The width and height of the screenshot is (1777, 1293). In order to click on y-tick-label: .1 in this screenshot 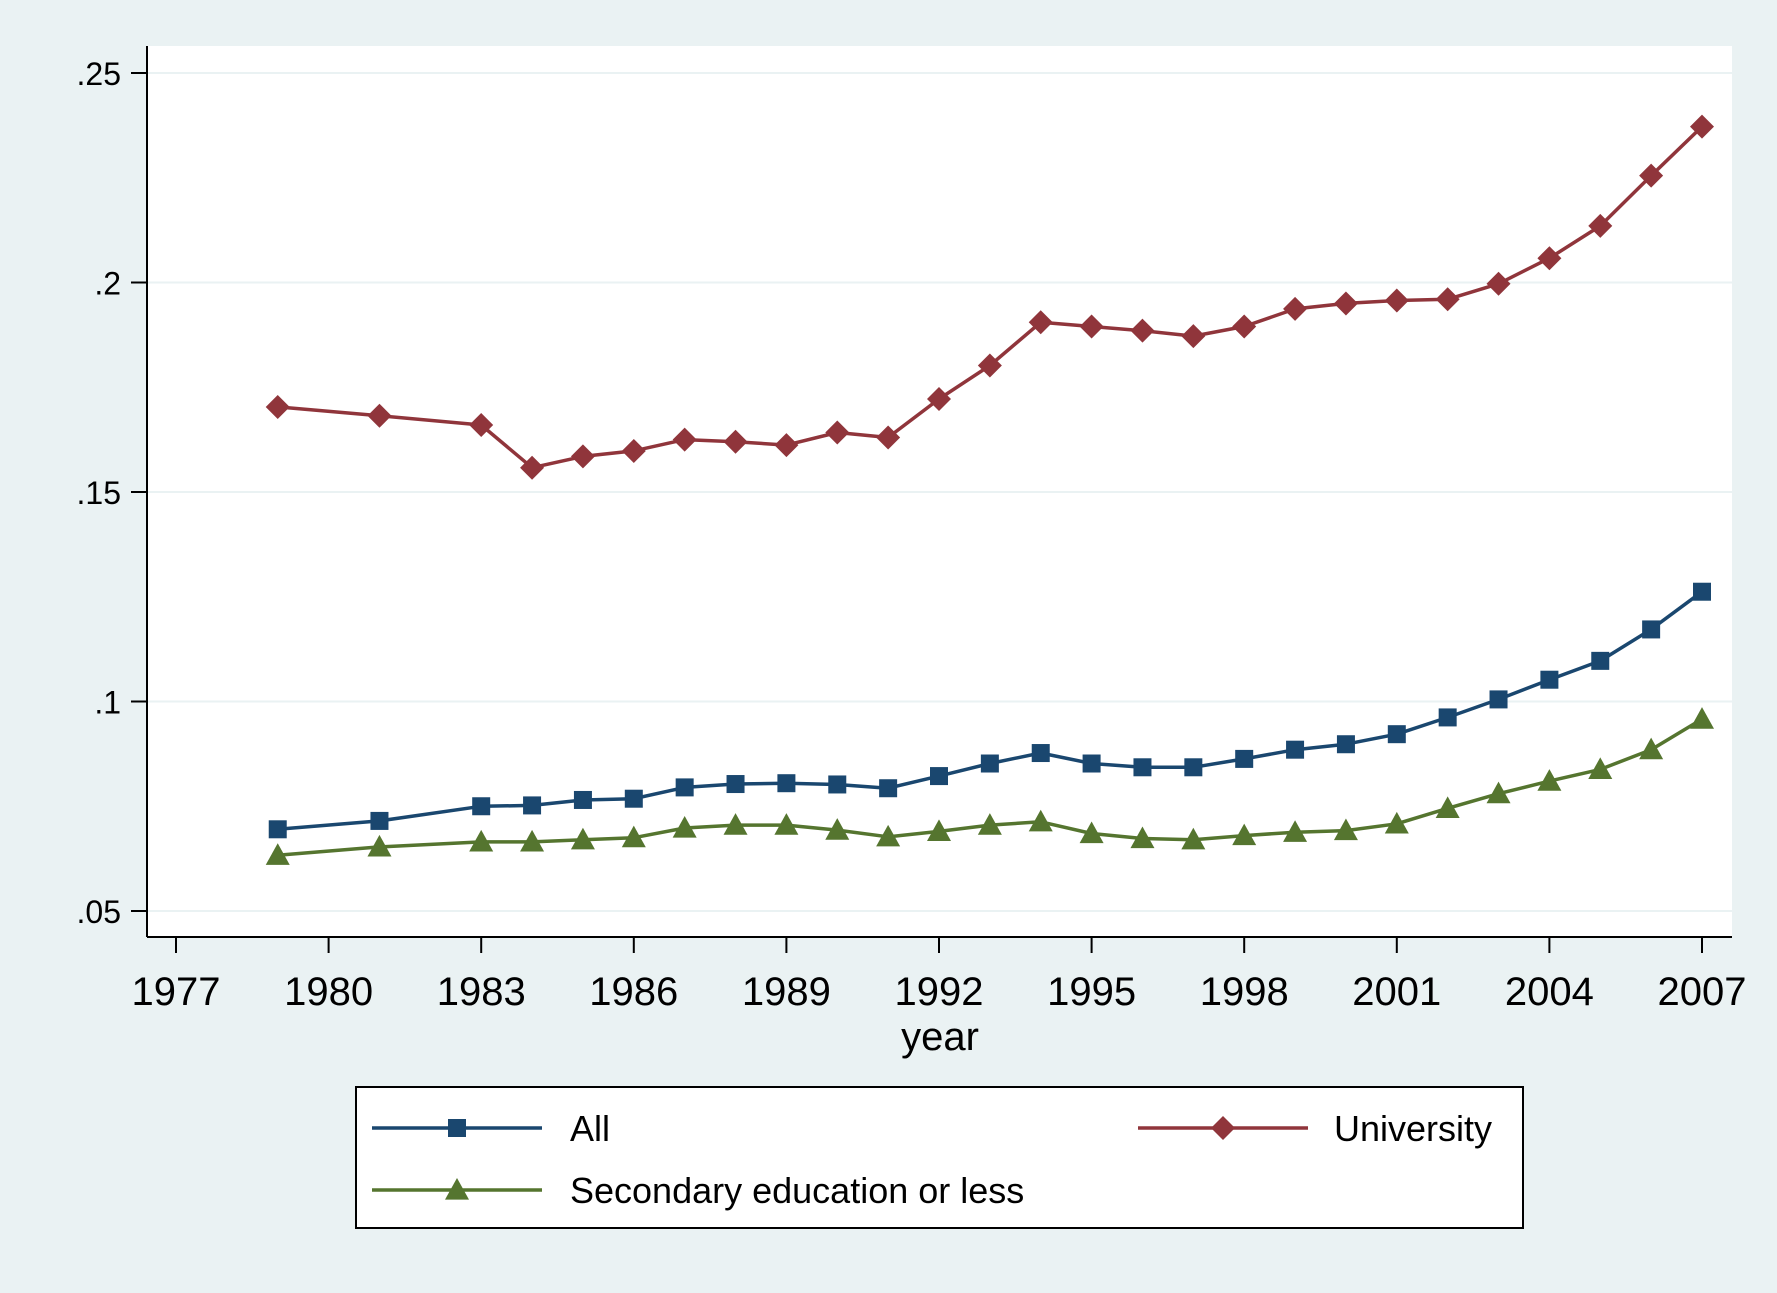, I will do `click(107, 703)`.